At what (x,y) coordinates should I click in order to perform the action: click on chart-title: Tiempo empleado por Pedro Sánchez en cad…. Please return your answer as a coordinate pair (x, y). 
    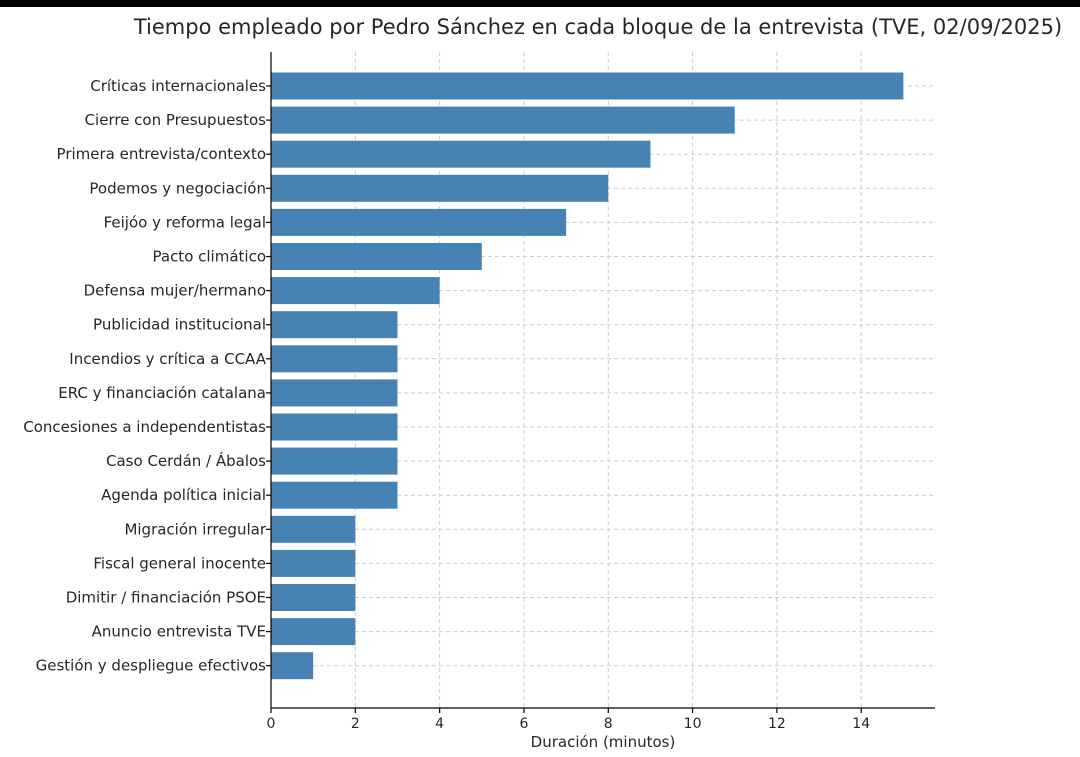
    Looking at the image, I should click on (597, 27).